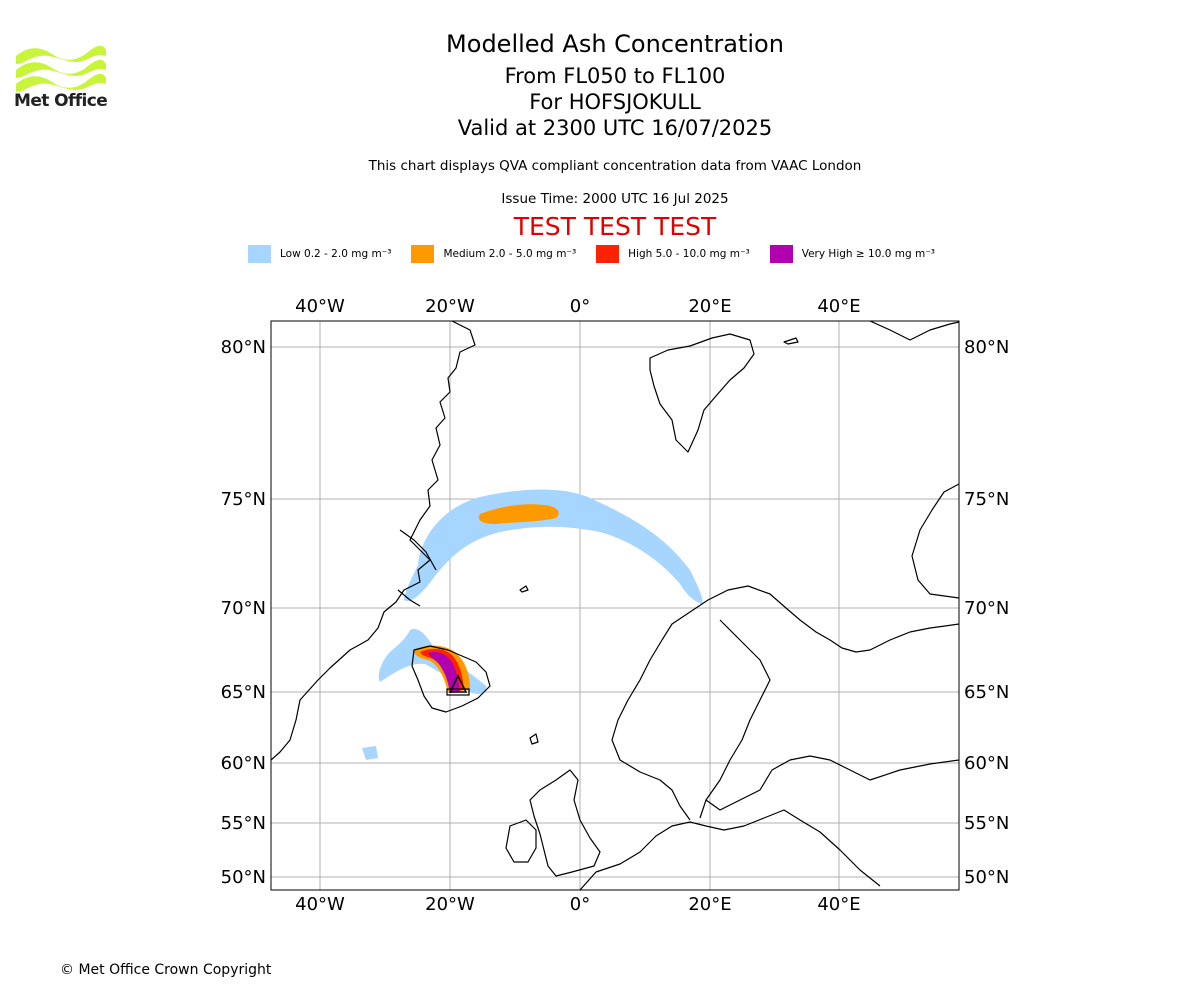  I want to click on volcano-marker-icon, so click(458, 685).